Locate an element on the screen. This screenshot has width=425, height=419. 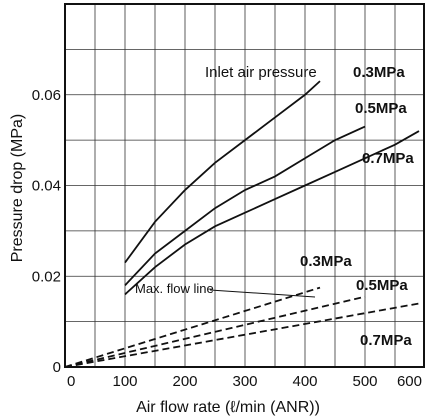
label-lower-0.7mpa: 0.7MPa is located at coordinates (386, 340).